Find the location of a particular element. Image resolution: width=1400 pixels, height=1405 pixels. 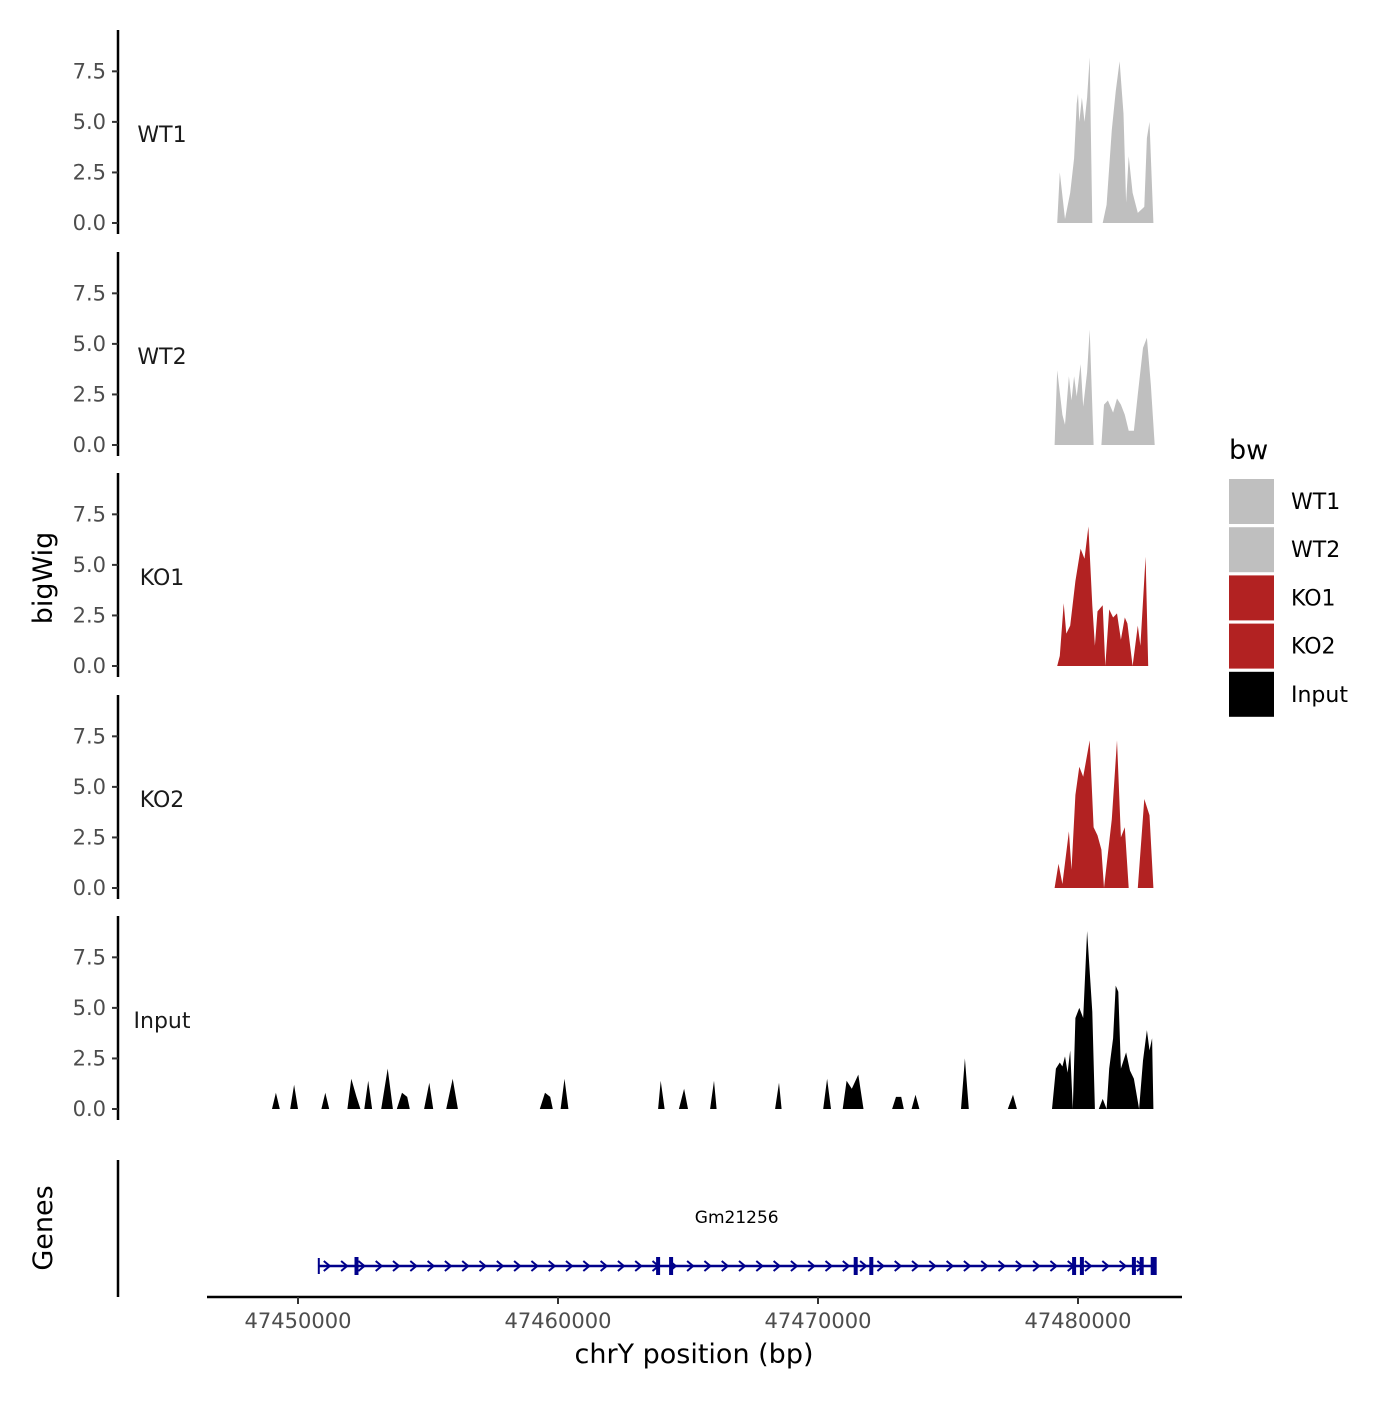

track-panel-wt2: 0.0 2.5 5.0 7.5 WT2 is located at coordinates (614, 354).